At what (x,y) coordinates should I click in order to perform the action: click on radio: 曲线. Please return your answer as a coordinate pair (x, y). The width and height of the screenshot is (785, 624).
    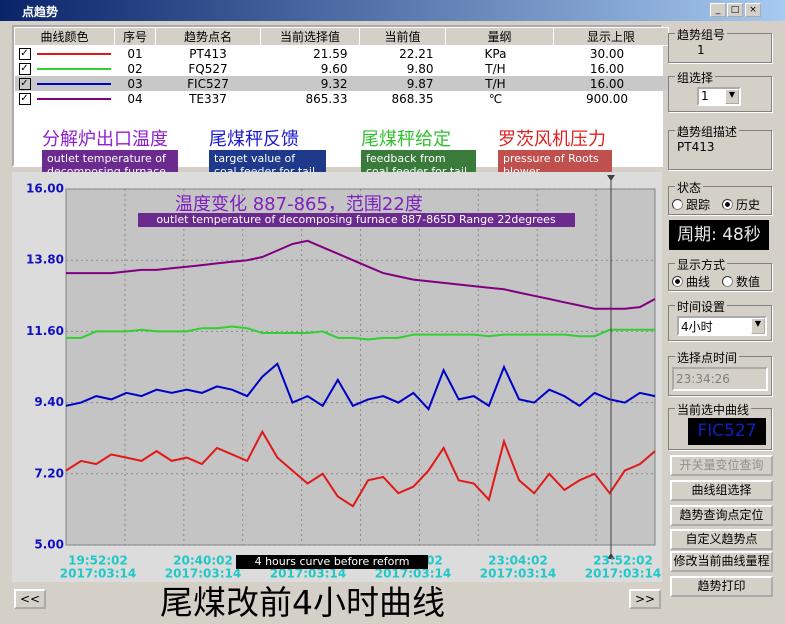
    Looking at the image, I should click on (691, 281).